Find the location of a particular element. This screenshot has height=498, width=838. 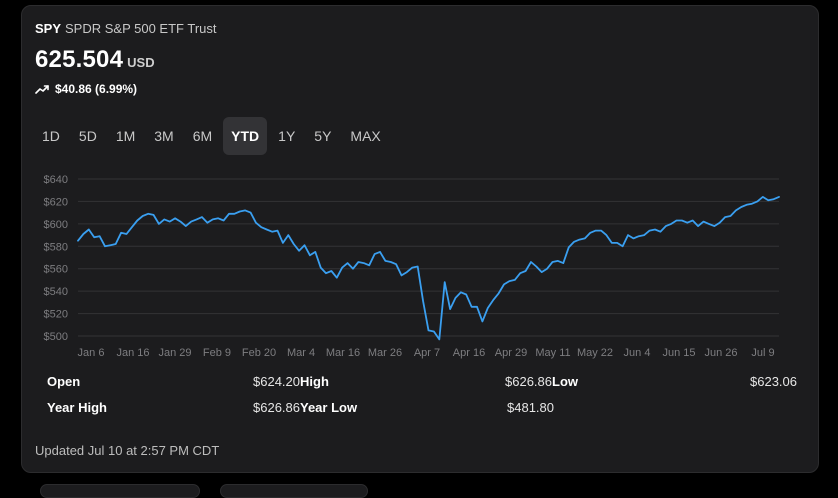

y-tick-label: $500 is located at coordinates (56, 337).